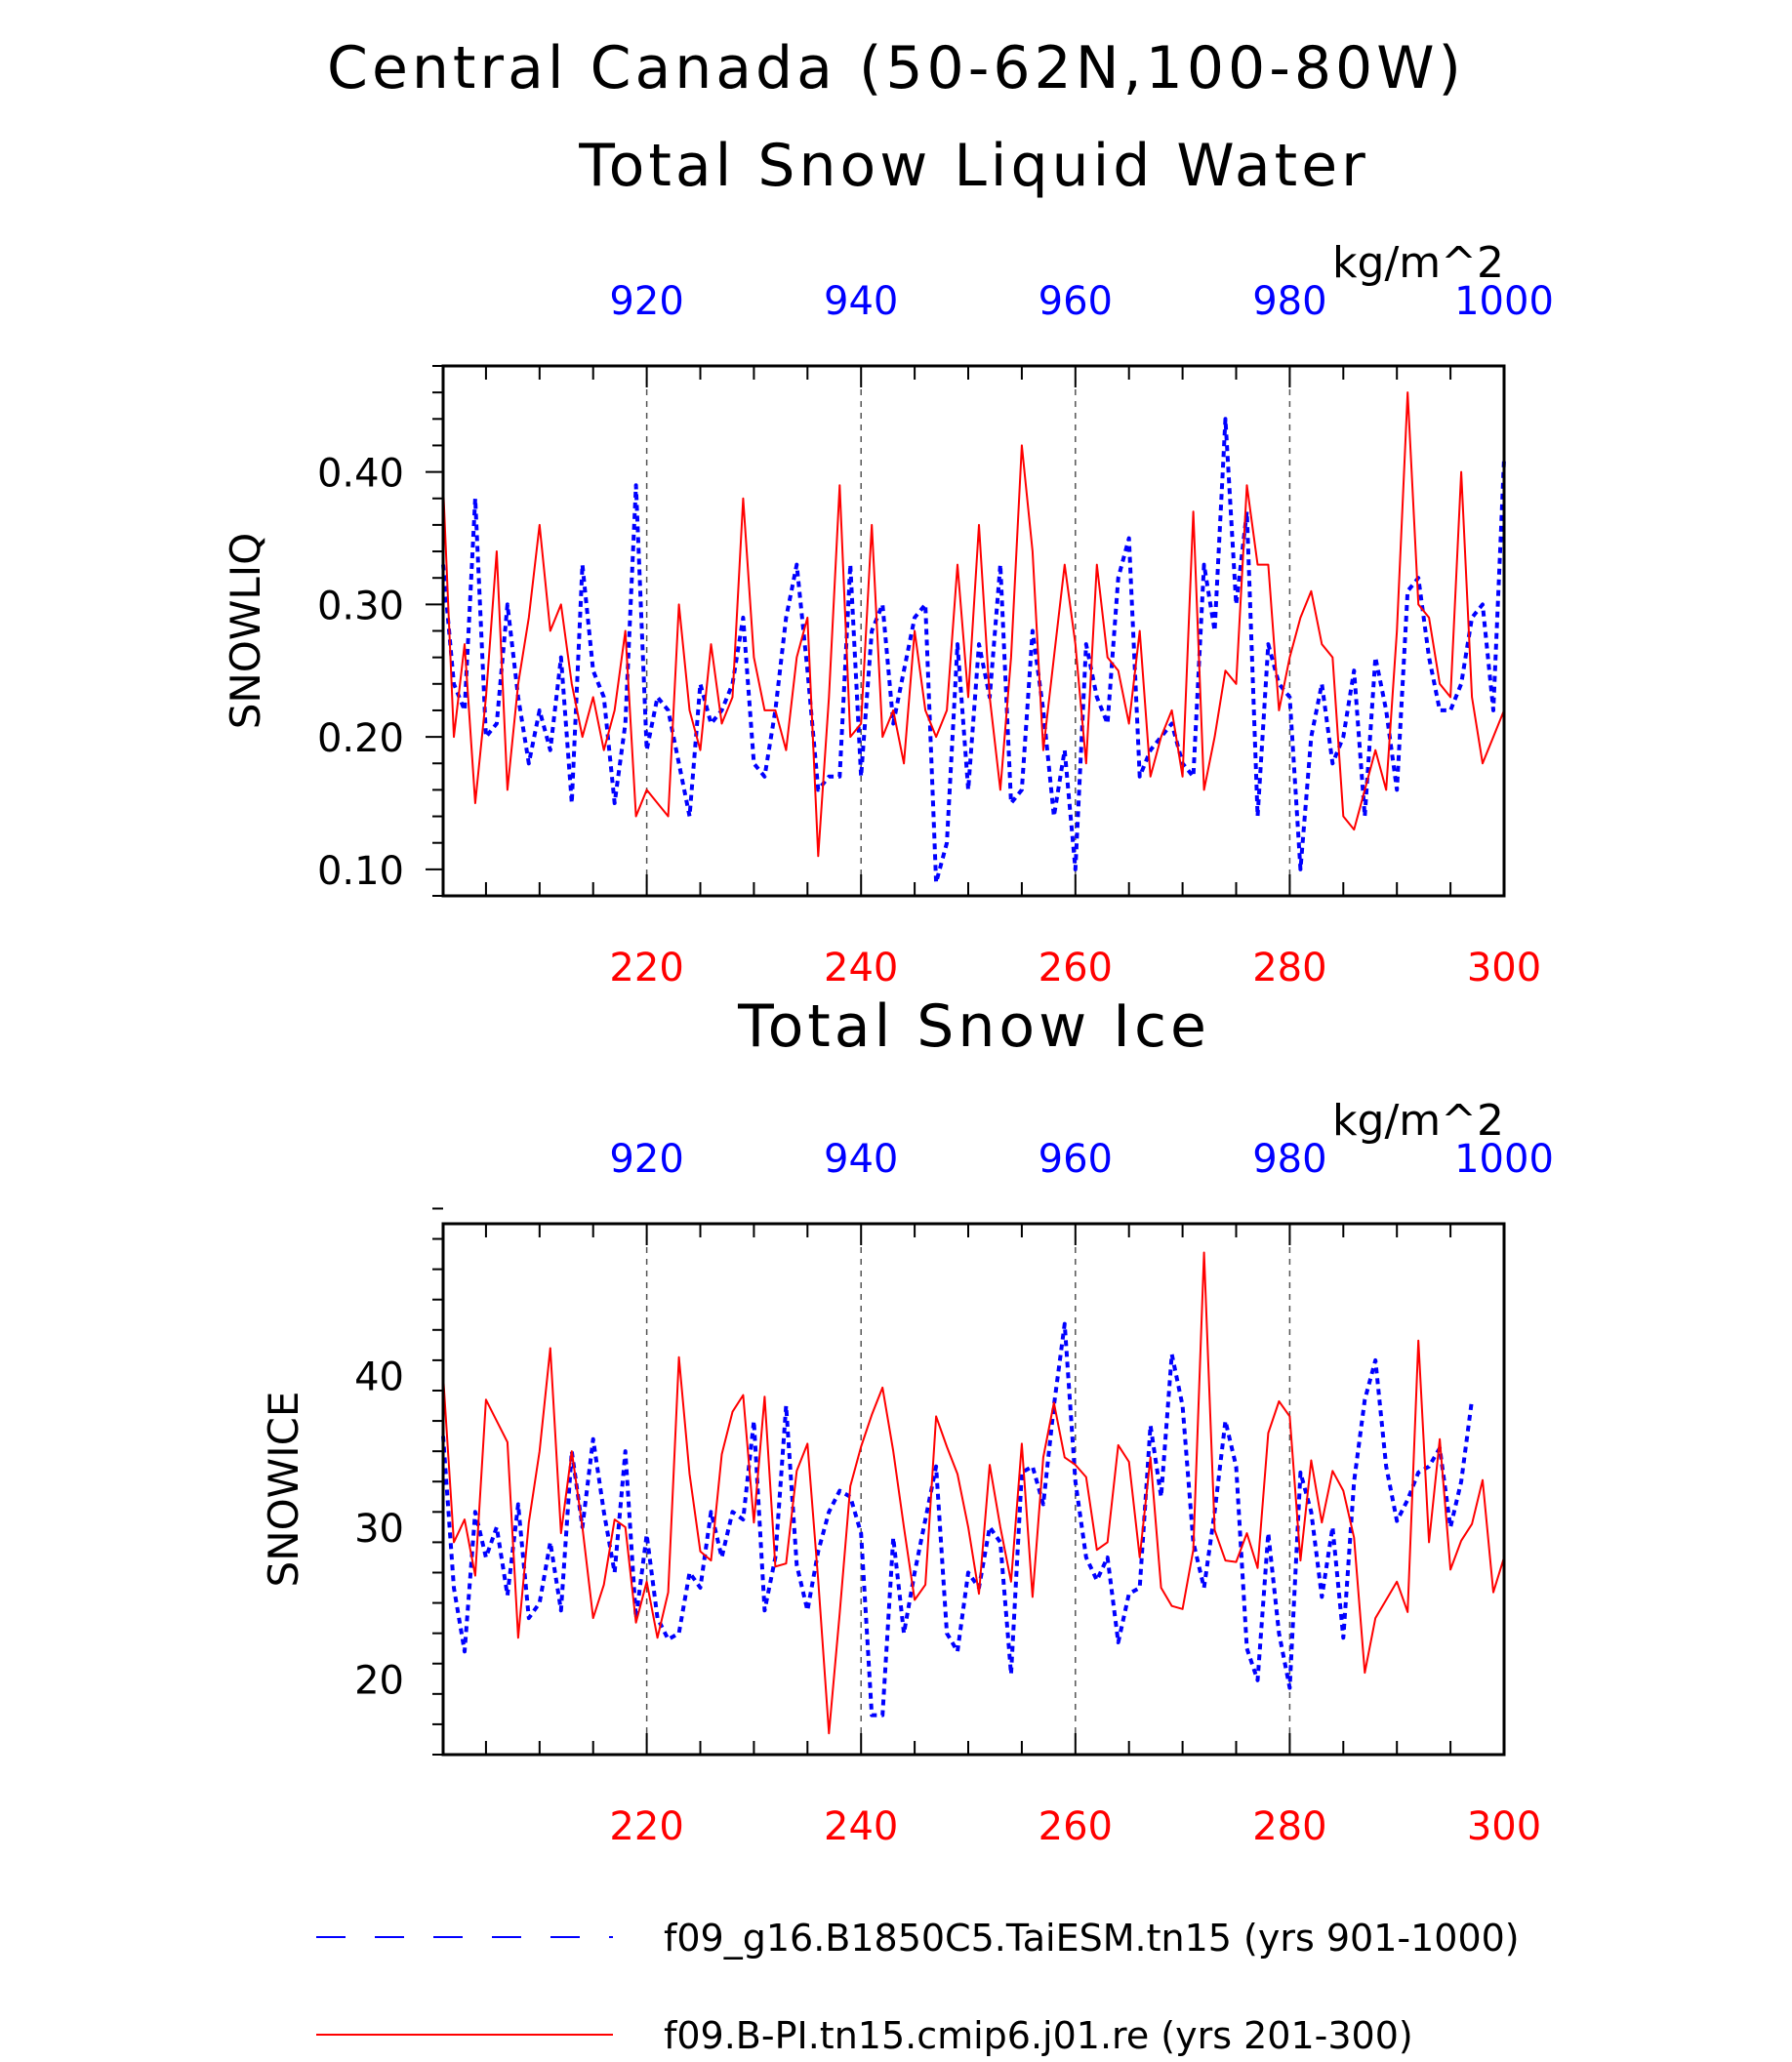 The width and height of the screenshot is (1792, 2062). What do you see at coordinates (379, 1529) in the screenshot?
I see `y-tick-label: 30` at bounding box center [379, 1529].